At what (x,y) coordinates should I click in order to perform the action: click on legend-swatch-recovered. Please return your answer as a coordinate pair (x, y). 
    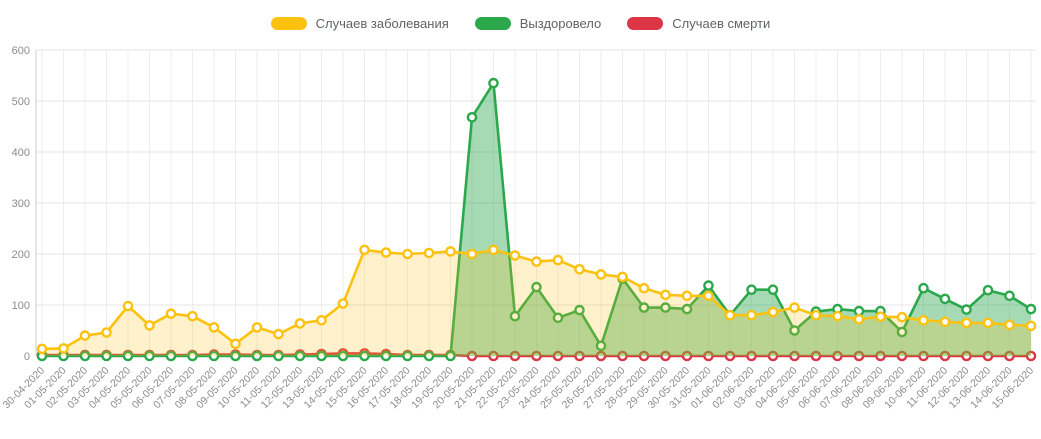
    Looking at the image, I should click on (492, 23).